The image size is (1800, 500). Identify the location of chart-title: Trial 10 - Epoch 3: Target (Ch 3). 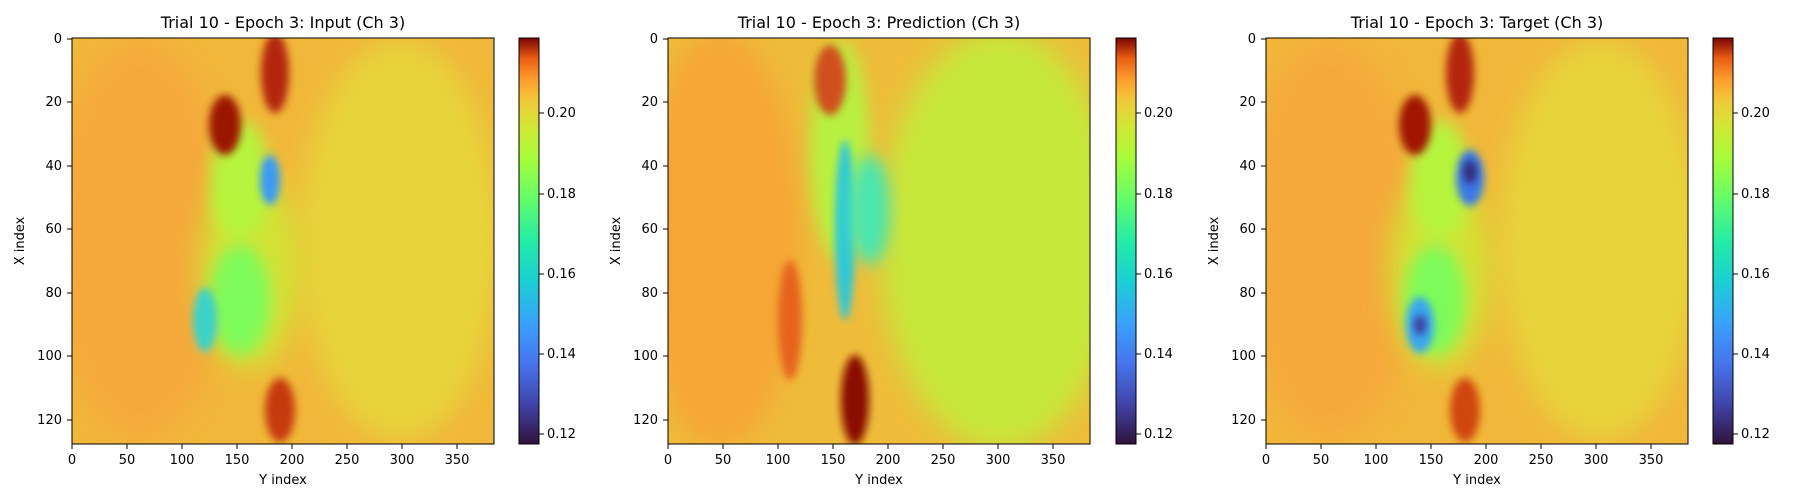
(1476, 22).